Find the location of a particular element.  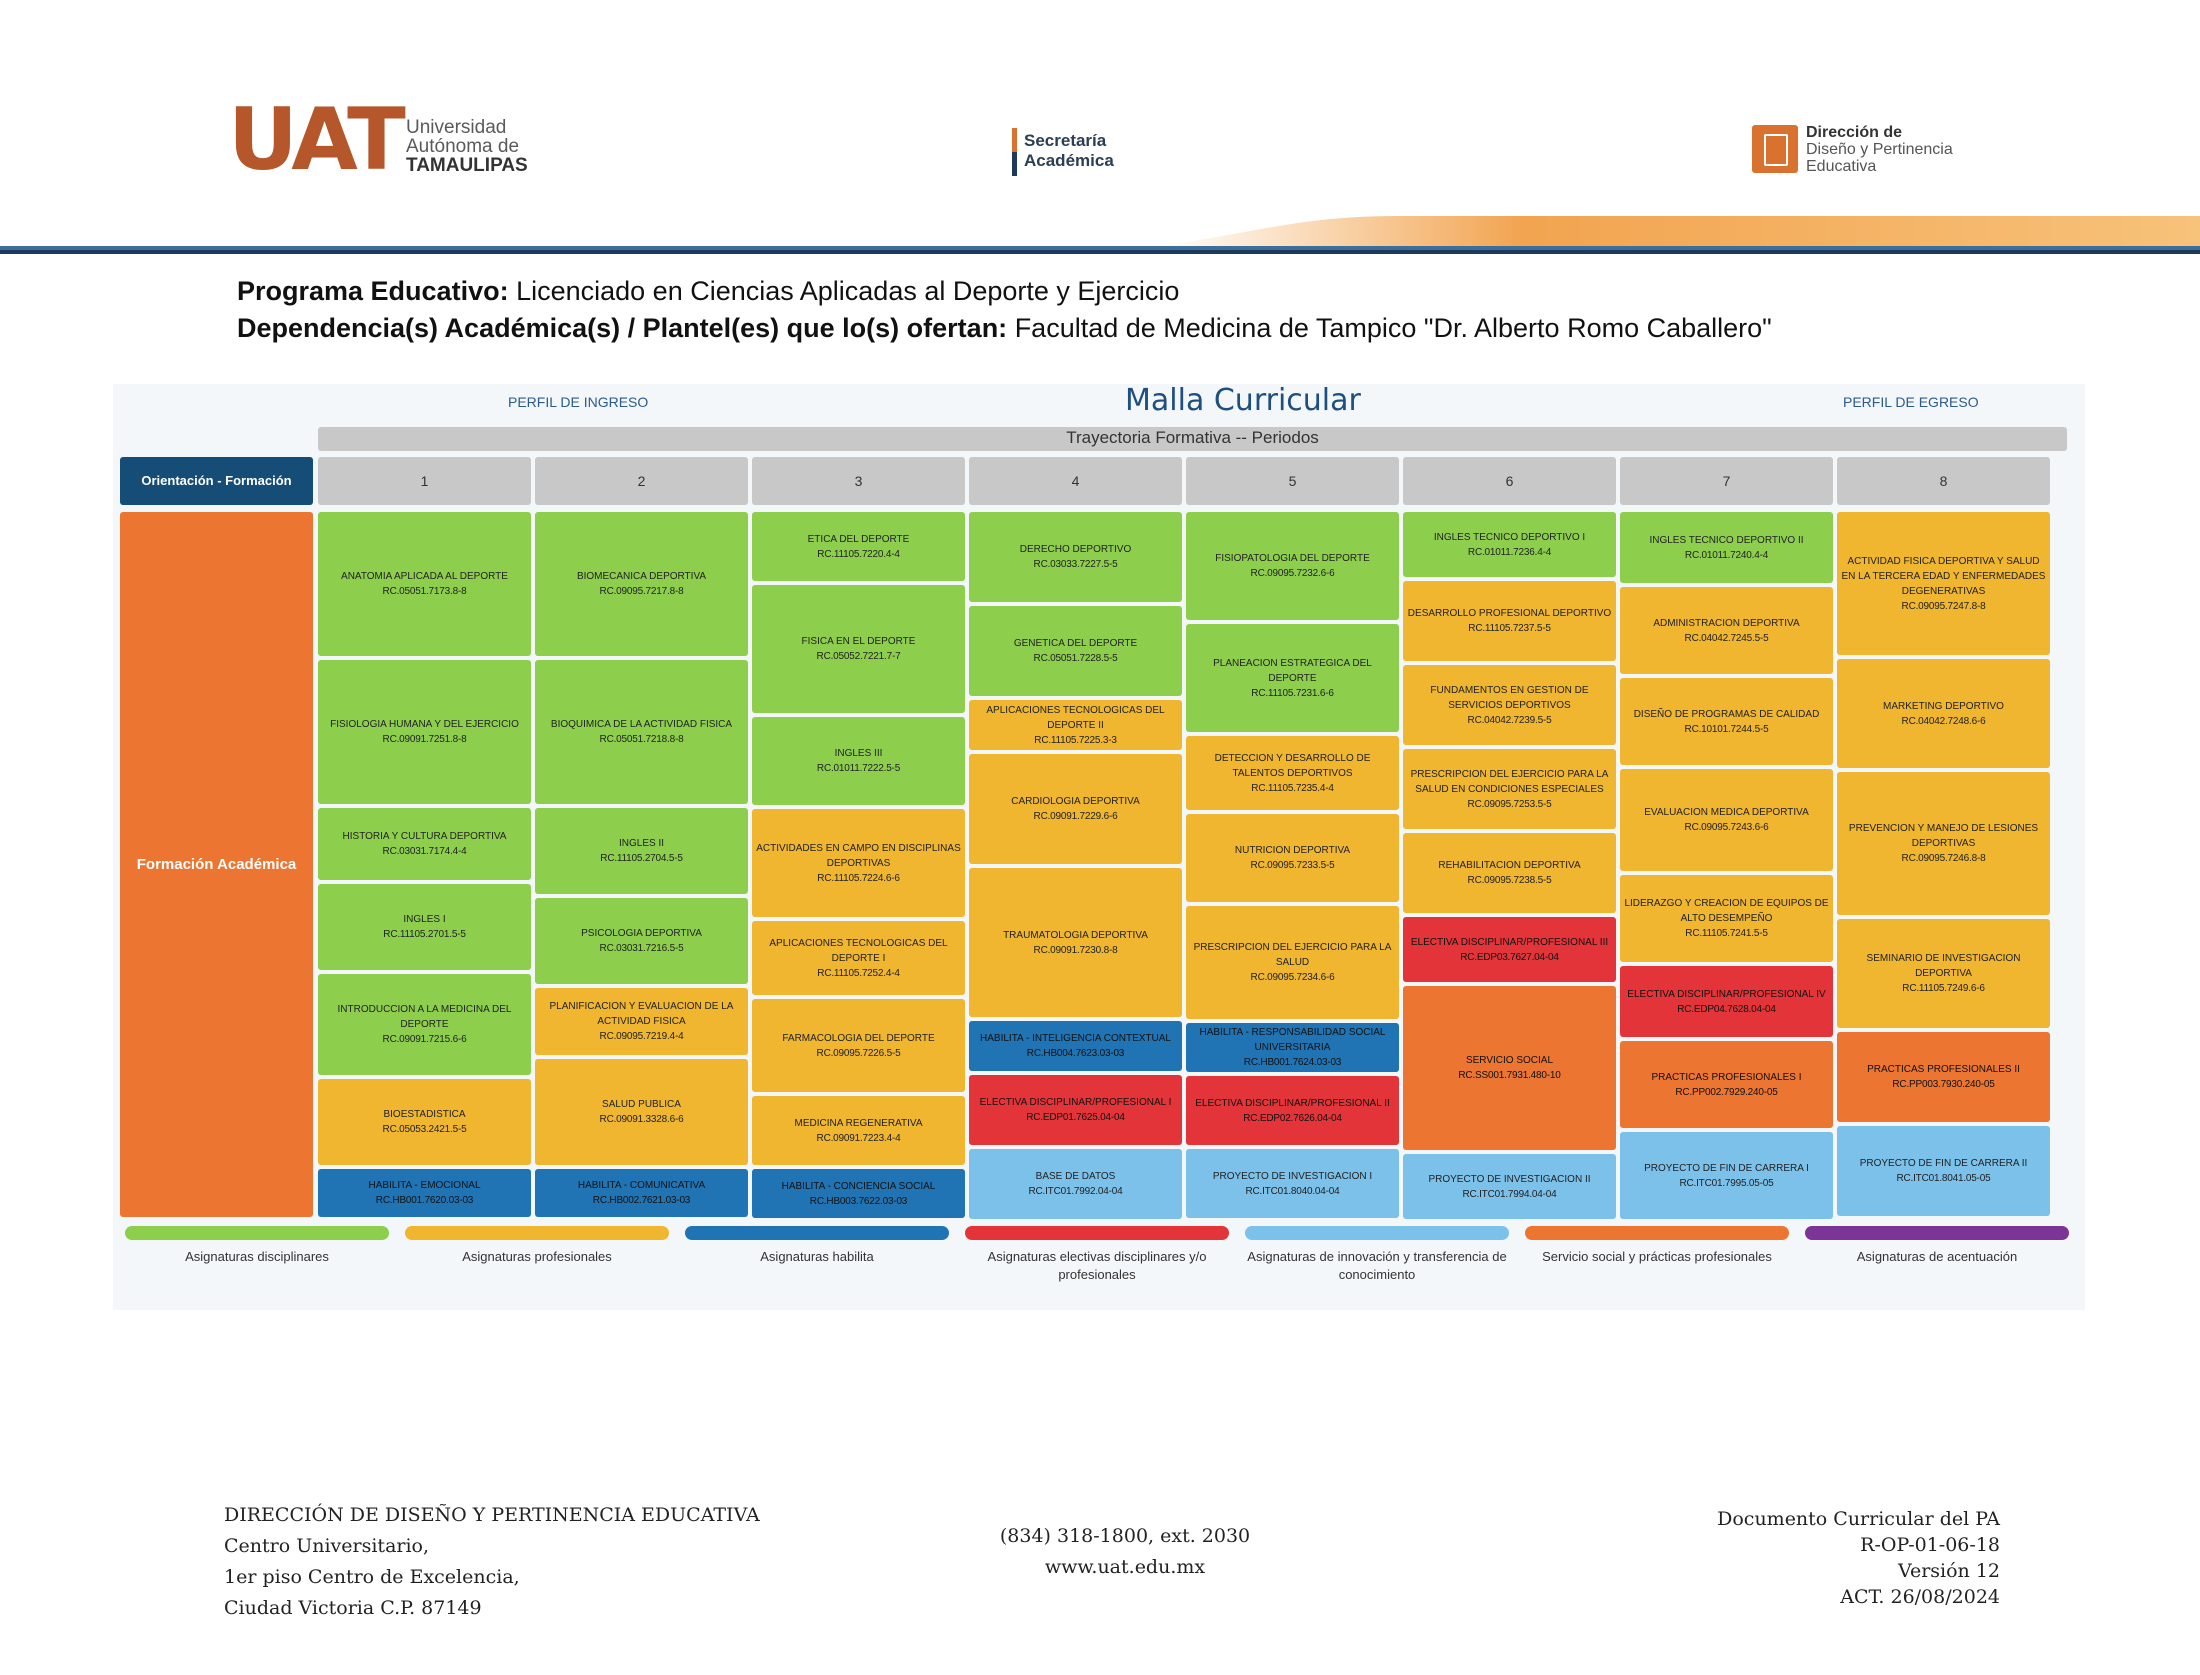

course-cell: GENETICA DEL DEPORTE RC.05051.7228.5-5 is located at coordinates (1075, 651).